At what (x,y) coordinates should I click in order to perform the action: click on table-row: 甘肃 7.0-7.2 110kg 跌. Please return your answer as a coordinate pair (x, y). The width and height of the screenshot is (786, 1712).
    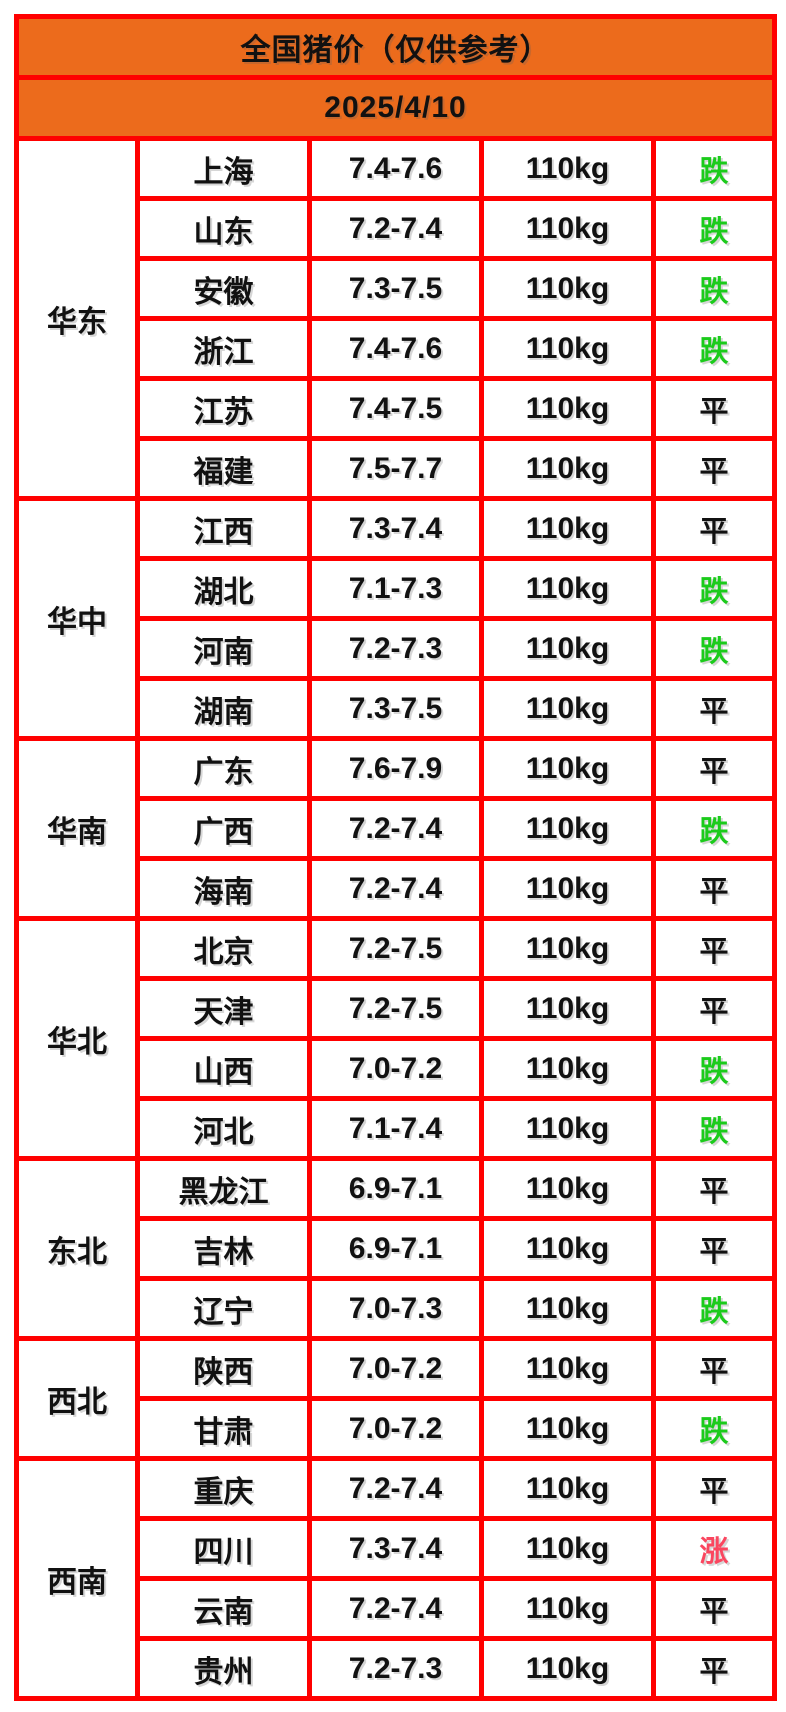
    Looking at the image, I should click on (397, 1428).